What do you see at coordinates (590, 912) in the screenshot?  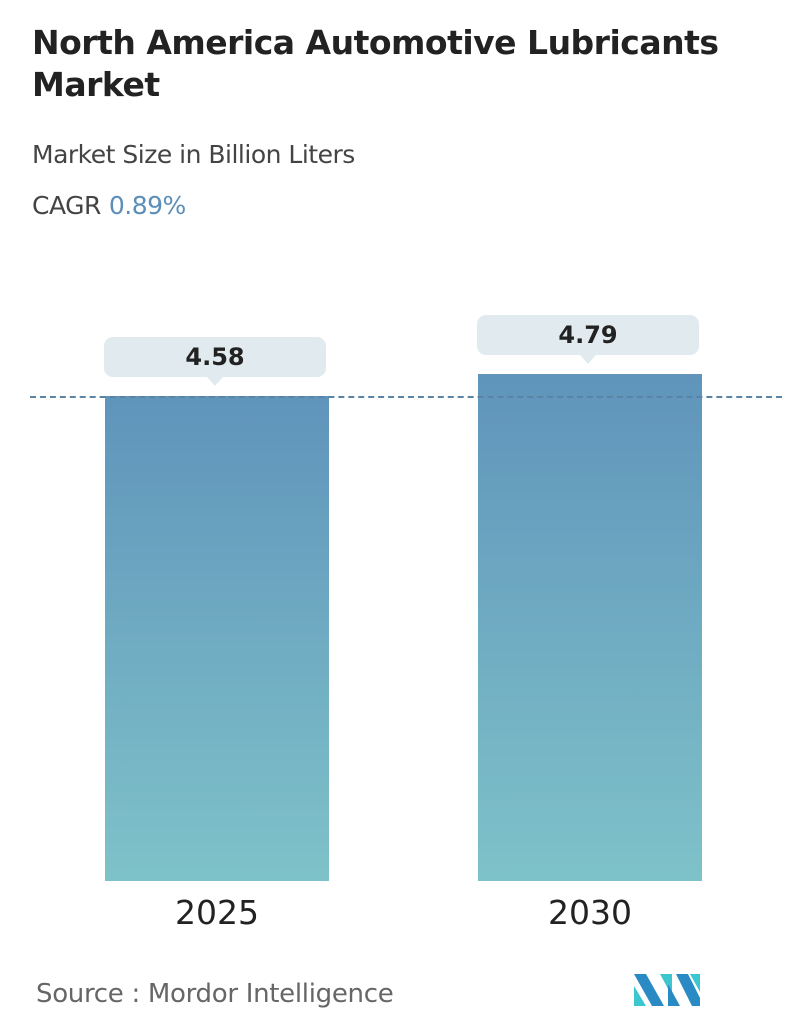 I see `x-tick-2030: 2030` at bounding box center [590, 912].